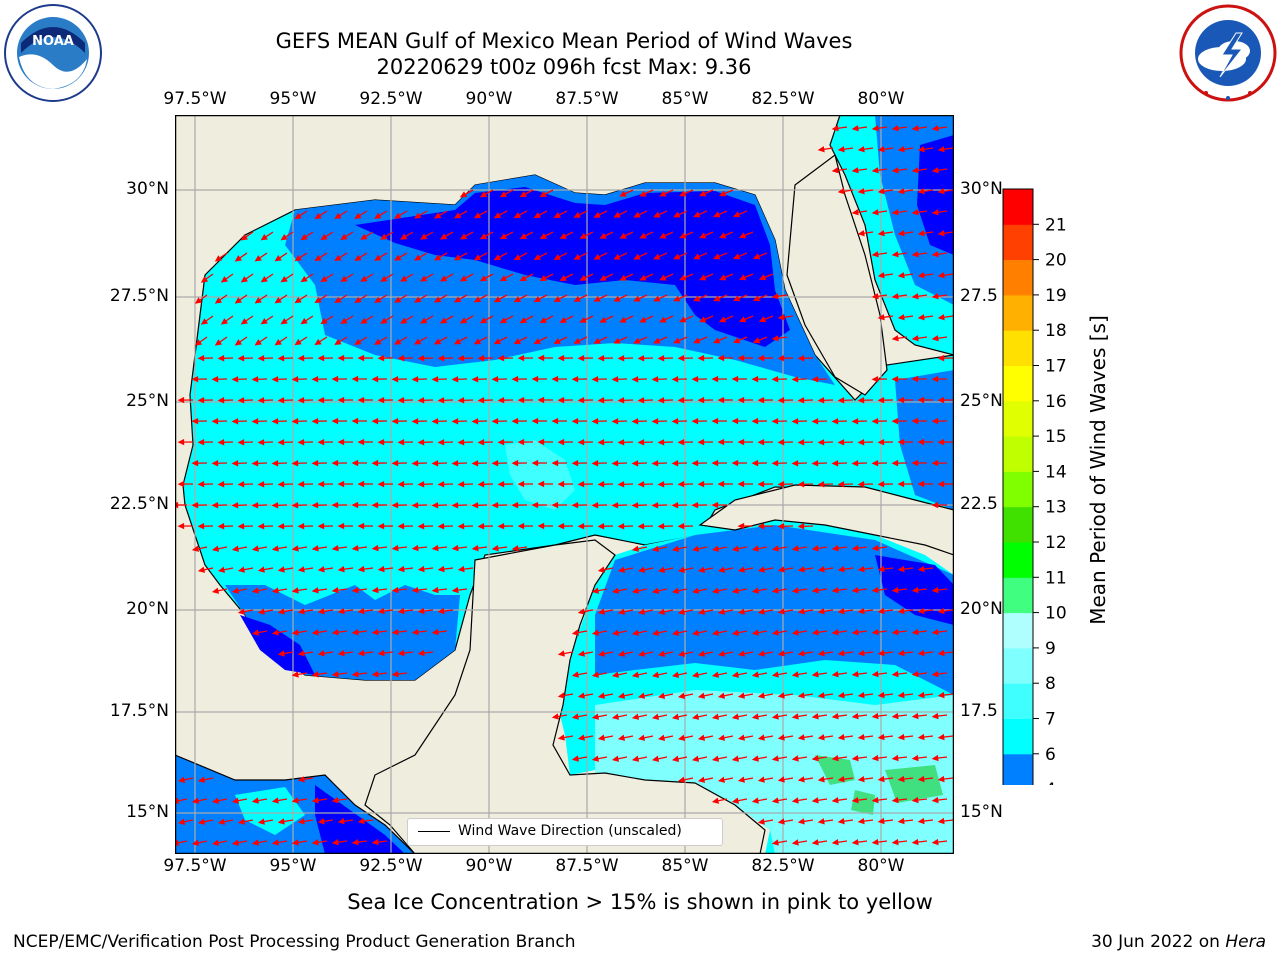 The image size is (1280, 960). I want to click on noaa-logo-text: NOAA, so click(53, 41).